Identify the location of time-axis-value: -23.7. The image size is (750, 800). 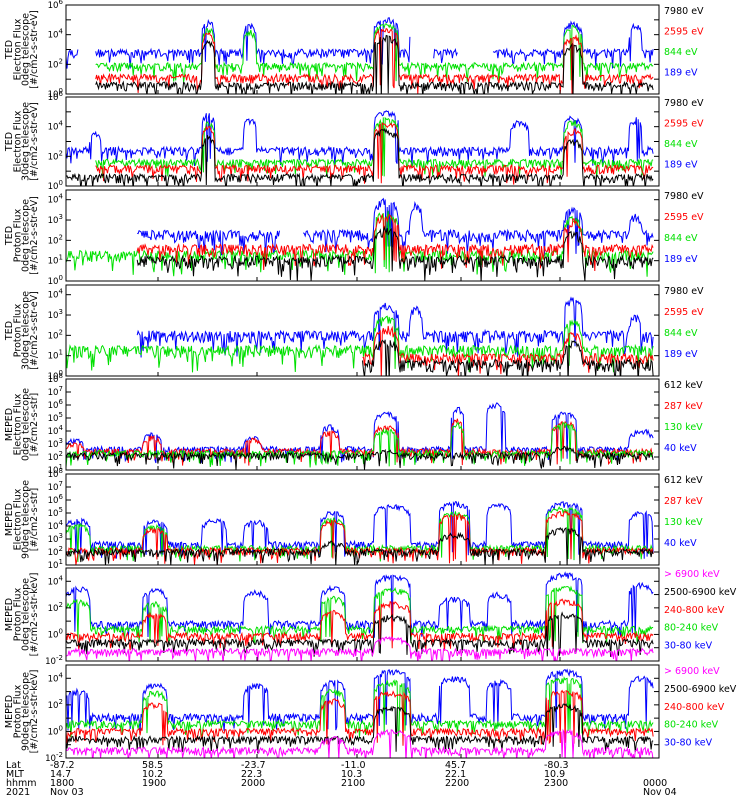
(253, 765).